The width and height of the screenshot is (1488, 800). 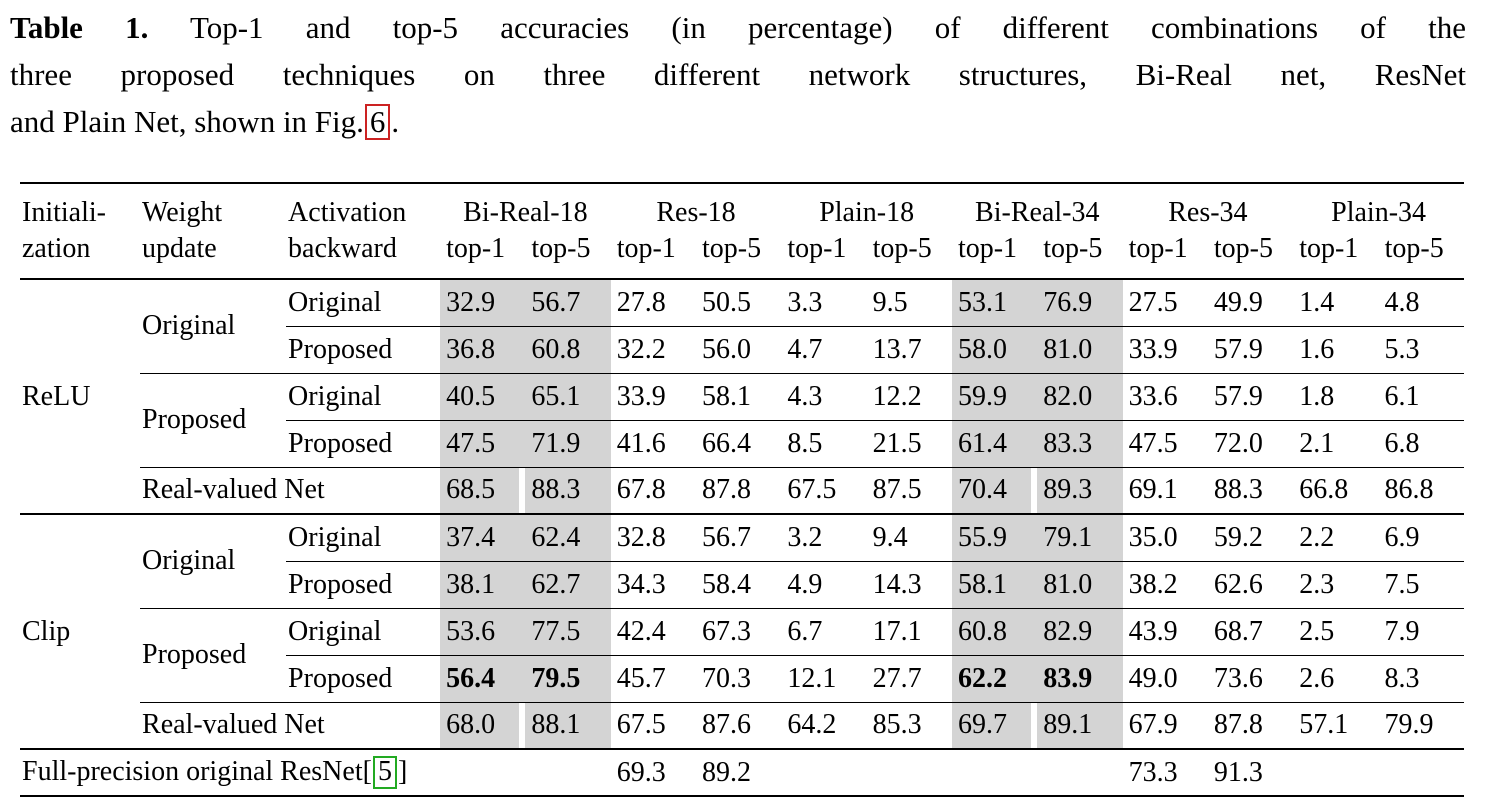 What do you see at coordinates (64, 212) in the screenshot?
I see `header-initialization-line1: Initiali-` at bounding box center [64, 212].